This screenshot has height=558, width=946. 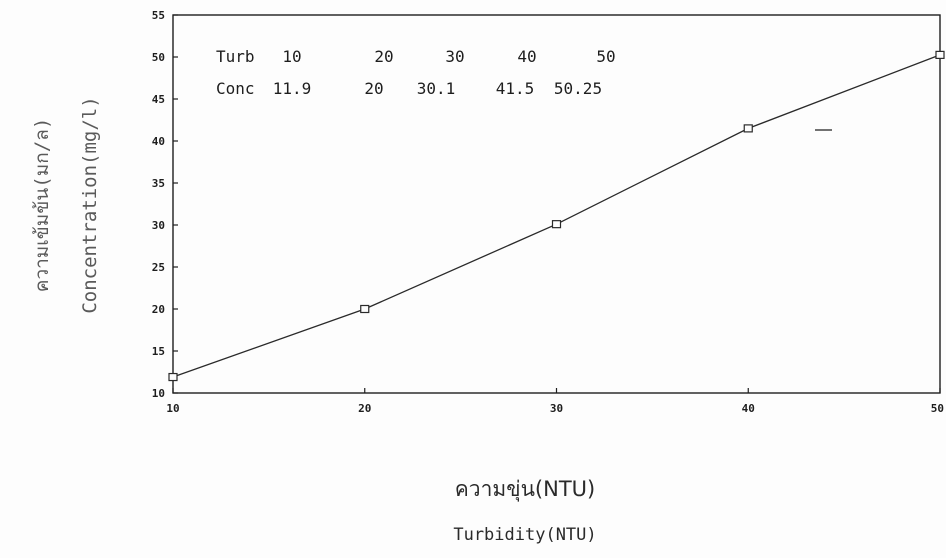 What do you see at coordinates (605, 56) in the screenshot?
I see `table-turb-5: 50` at bounding box center [605, 56].